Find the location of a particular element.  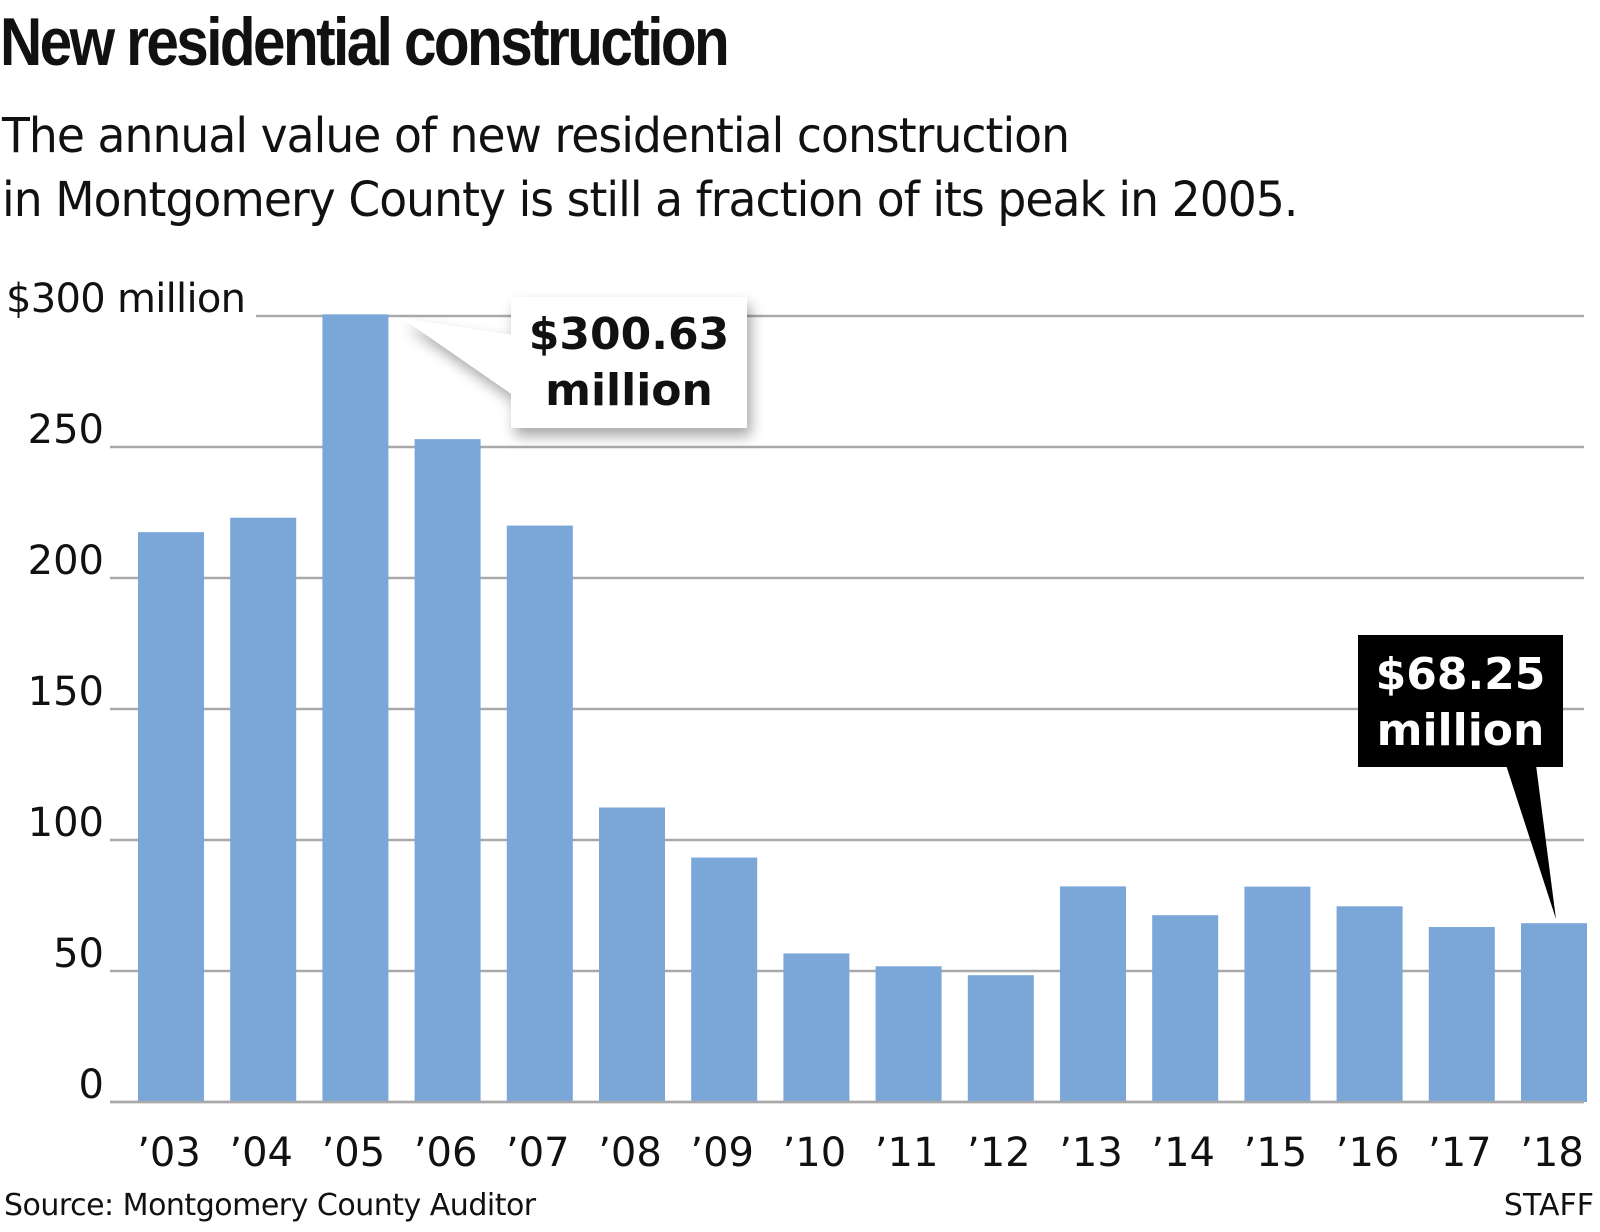

x-tick-label: ’15 is located at coordinates (1276, 1153).